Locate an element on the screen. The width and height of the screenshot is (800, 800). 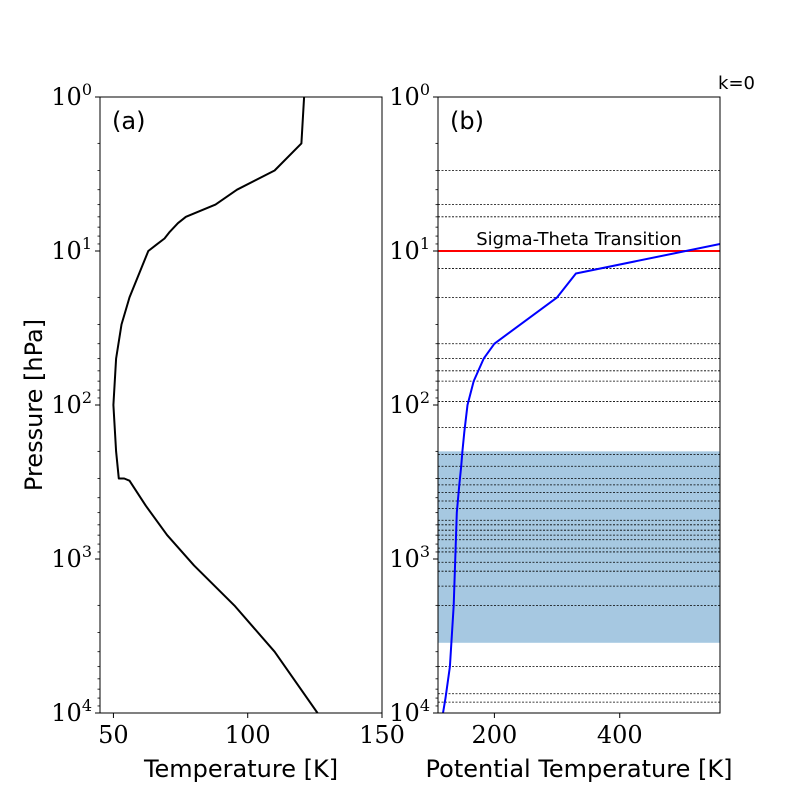
x-axis-label: Potential Temperature [K] is located at coordinates (579, 769).